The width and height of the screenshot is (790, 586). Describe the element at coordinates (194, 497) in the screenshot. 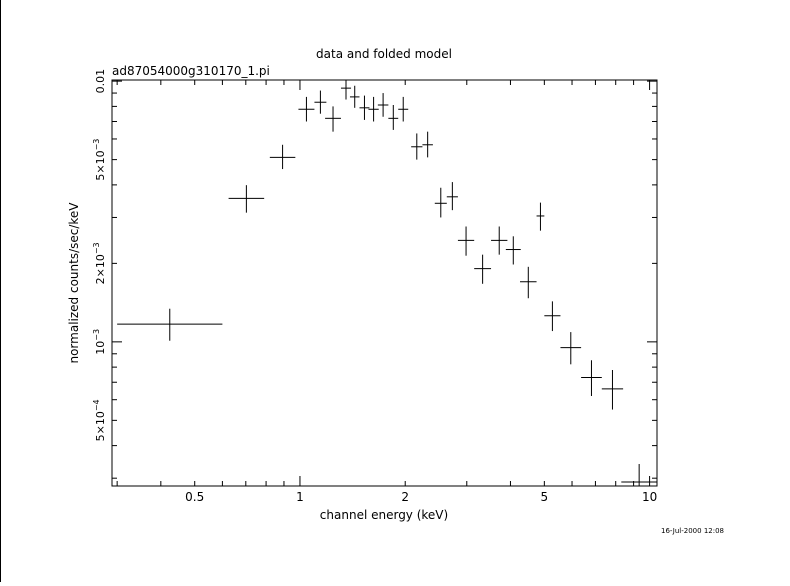

I see `x-tick-label: 0.5` at that location.